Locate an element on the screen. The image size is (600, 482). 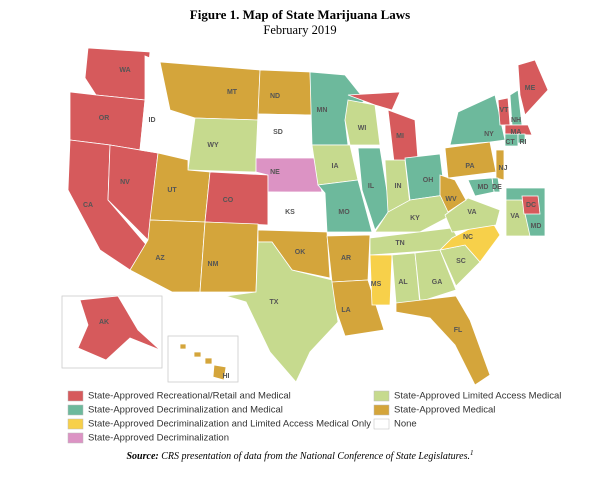
state-label: HI is located at coordinates (226, 376).